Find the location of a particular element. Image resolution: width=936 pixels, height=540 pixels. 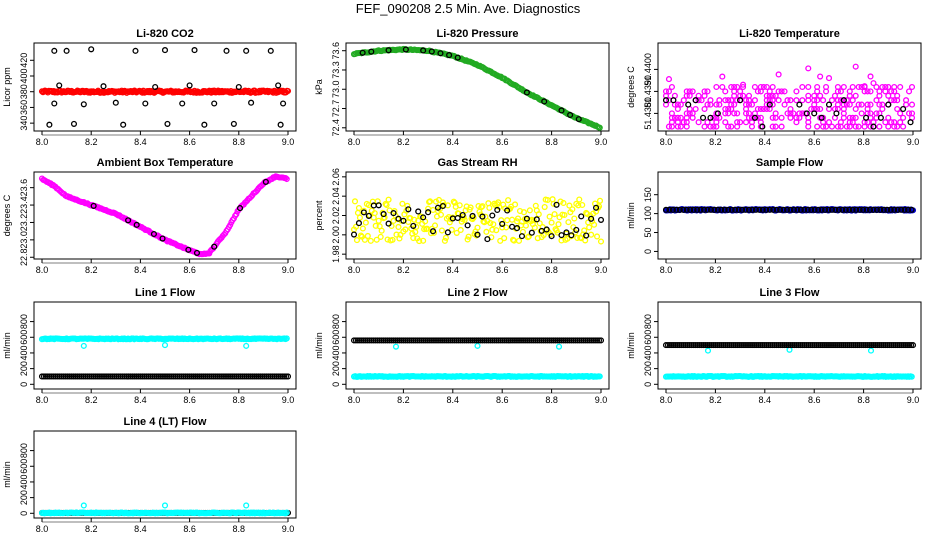

y-tick-label: 73.3 is located at coordinates (336, 70).